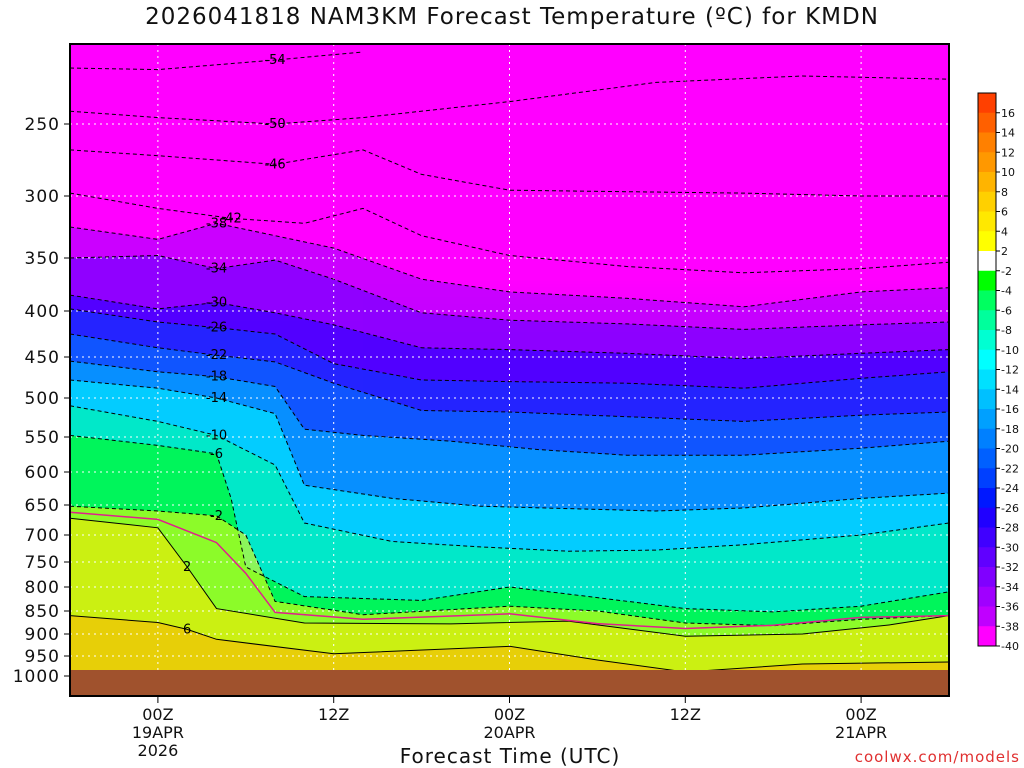 The height and width of the screenshot is (768, 1024). Describe the element at coordinates (158, 732) in the screenshot. I see `x-tick-label: 19APR` at that location.